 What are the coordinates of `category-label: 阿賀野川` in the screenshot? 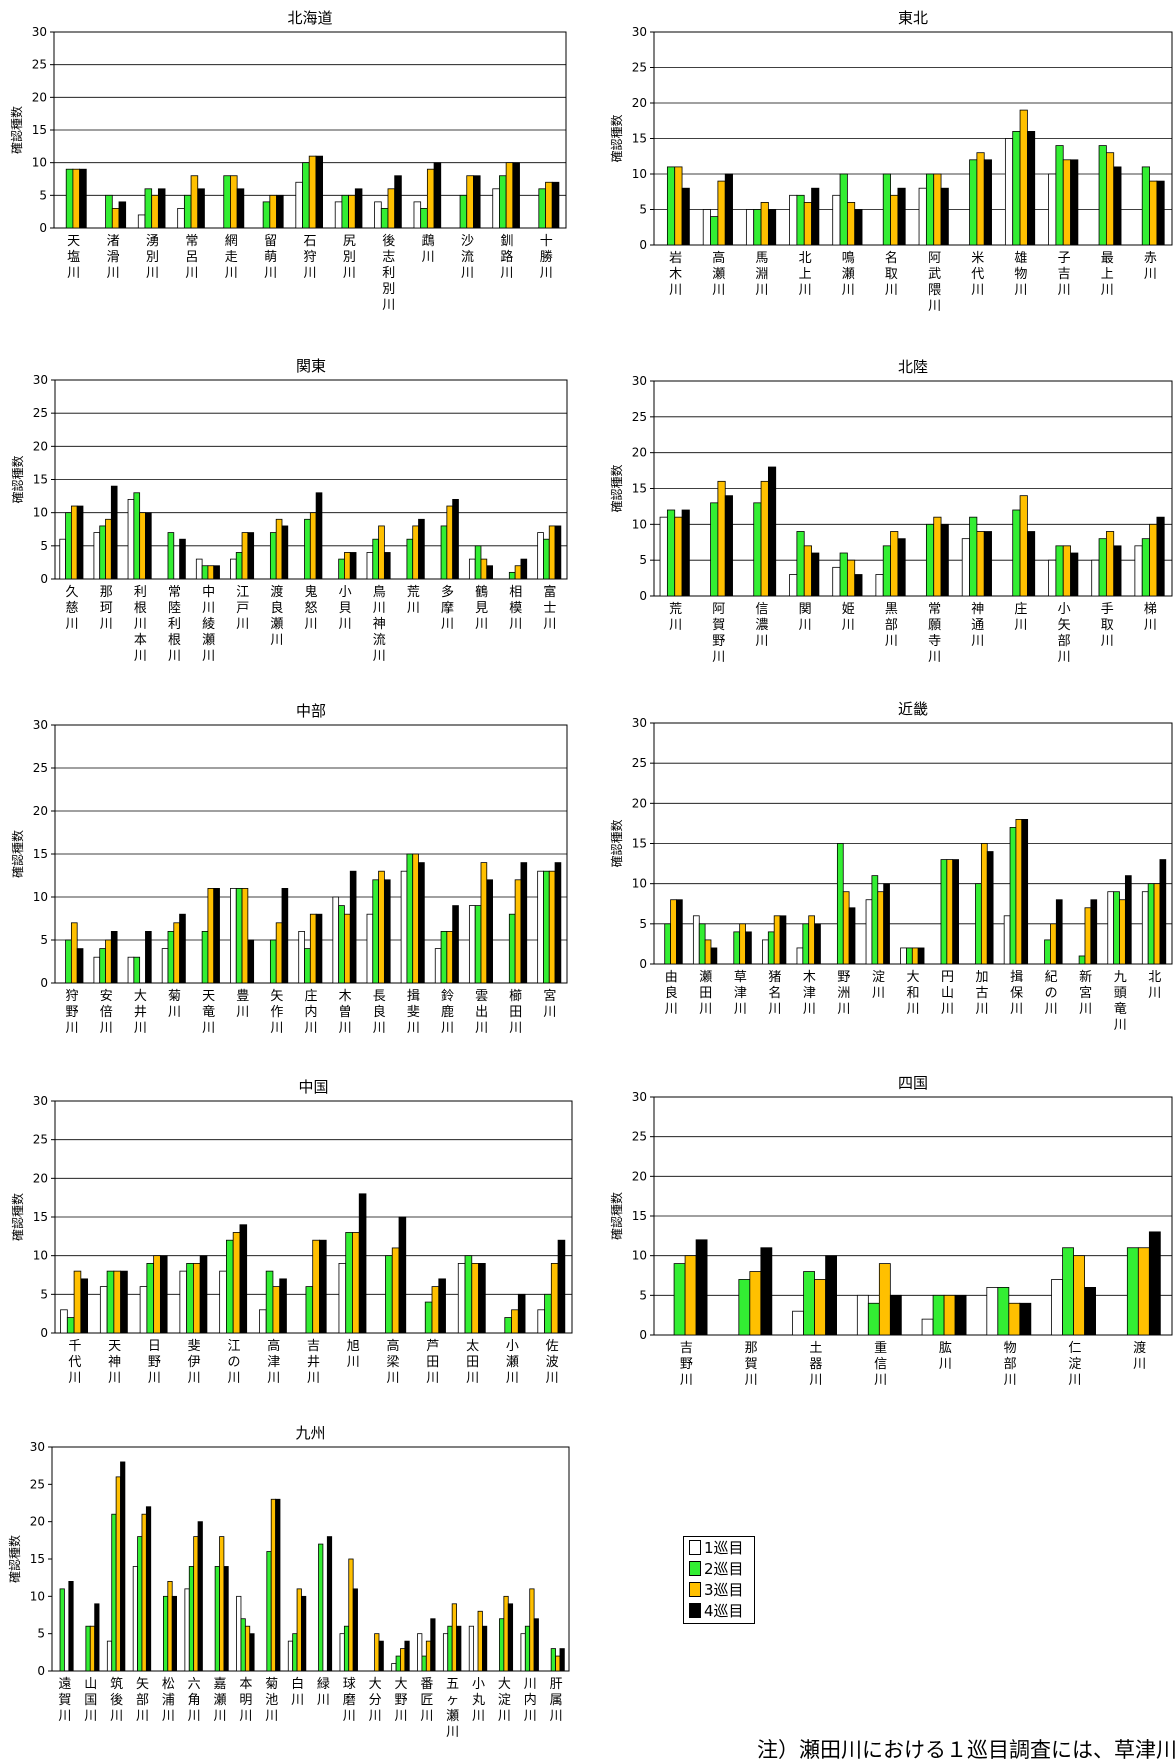 It's located at (718, 633).